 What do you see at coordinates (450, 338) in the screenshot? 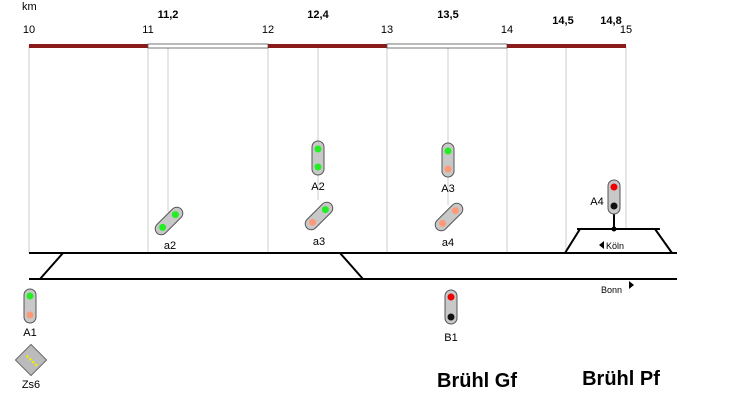
I see `signal-label: B1` at bounding box center [450, 338].